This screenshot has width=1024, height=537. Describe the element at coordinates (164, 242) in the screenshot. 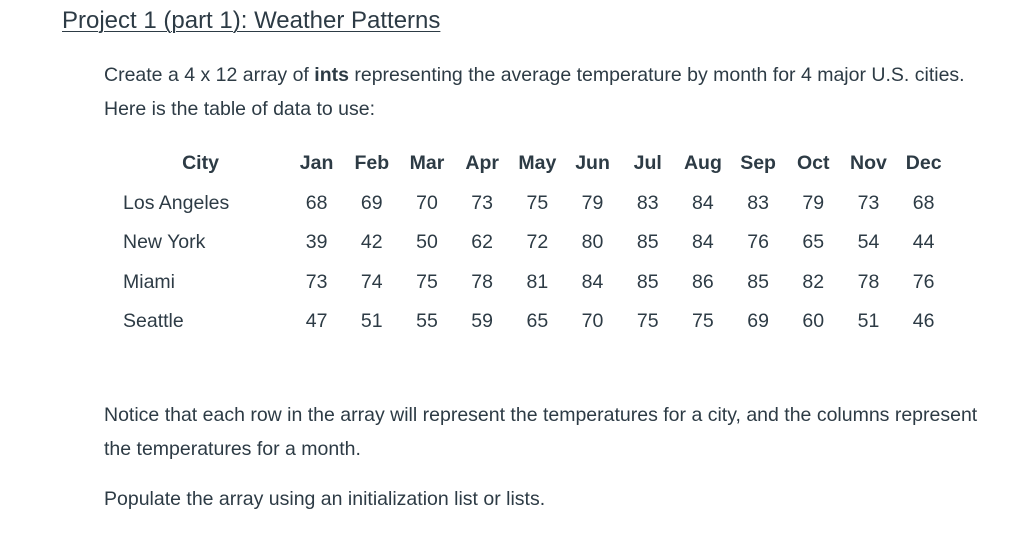

I see `city-name-cell: New York` at that location.